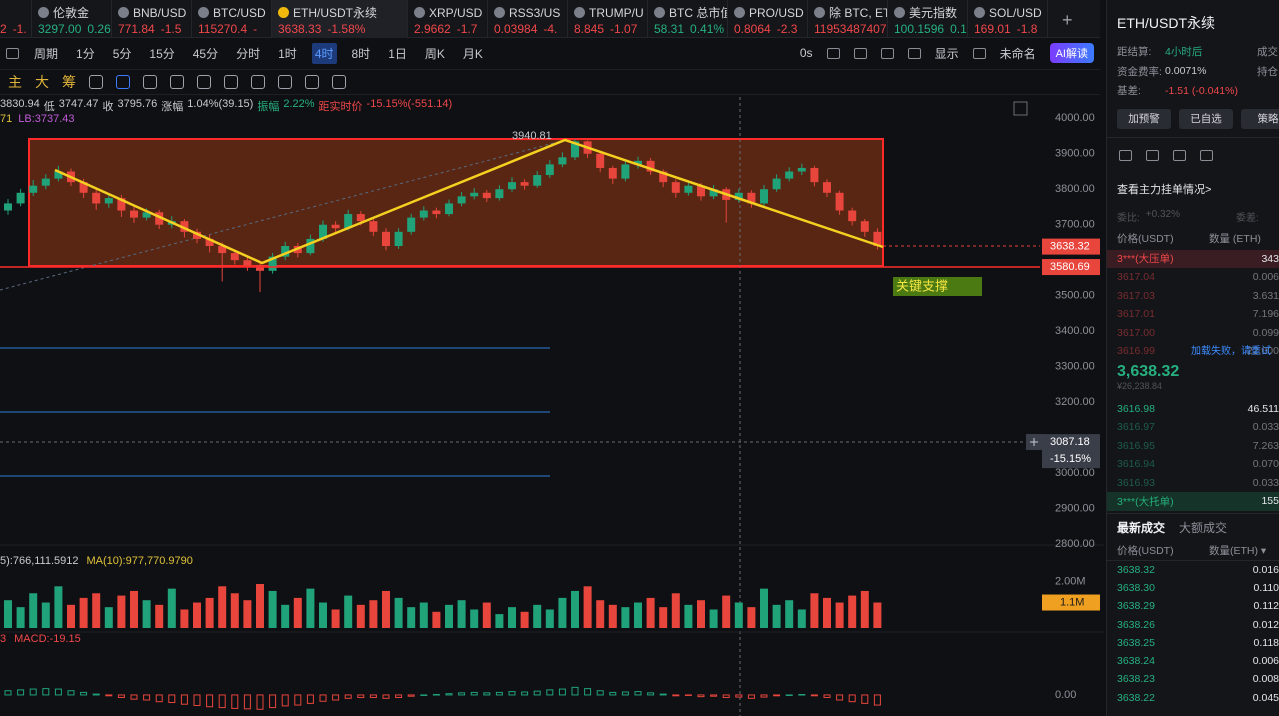 The height and width of the screenshot is (716, 1279). What do you see at coordinates (42, 82) in the screenshot?
I see `indicator-tool: 大` at bounding box center [42, 82].